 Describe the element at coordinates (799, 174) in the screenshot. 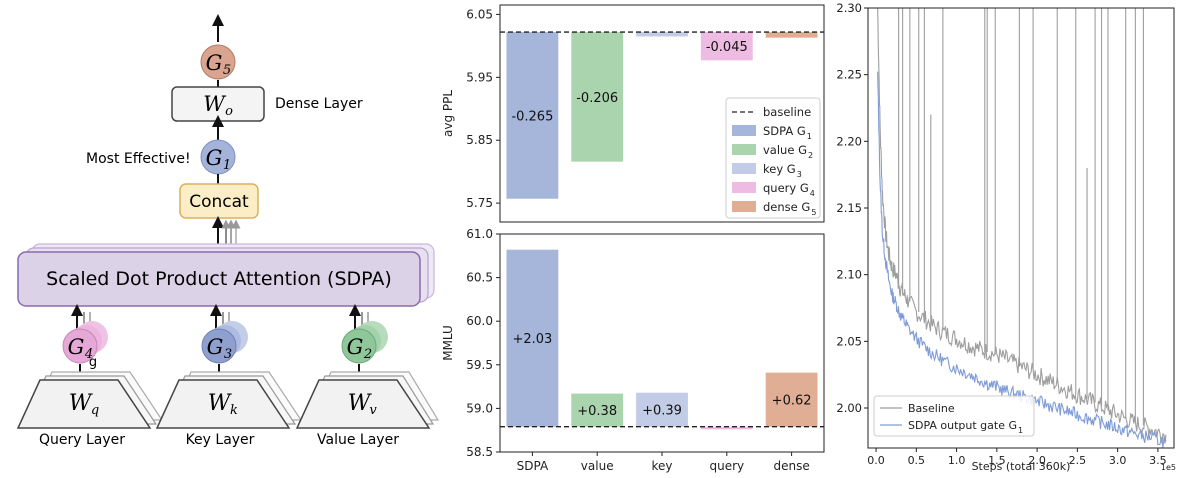

I see `legend-entry-sub: 3` at that location.